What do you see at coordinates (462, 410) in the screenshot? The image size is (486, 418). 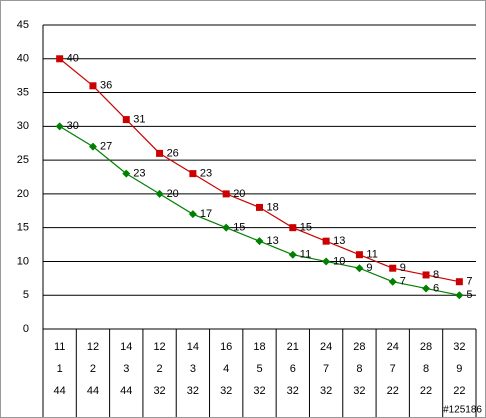 I see `watermark: #125186` at bounding box center [462, 410].